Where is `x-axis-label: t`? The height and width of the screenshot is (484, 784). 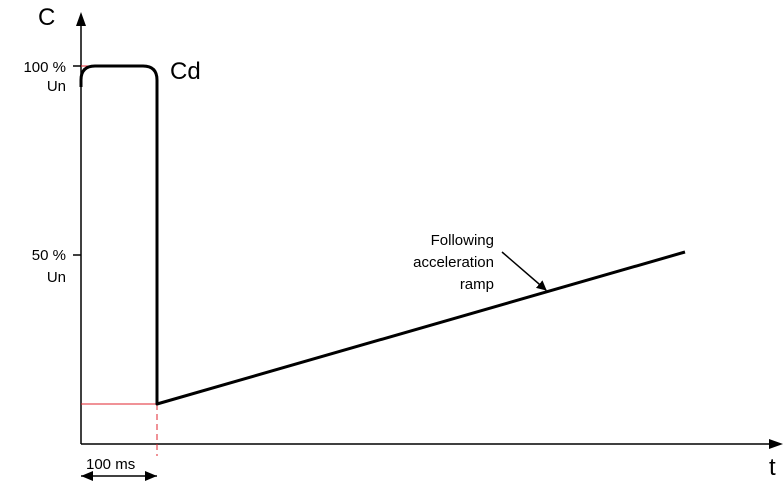 x-axis-label: t is located at coordinates (772, 467).